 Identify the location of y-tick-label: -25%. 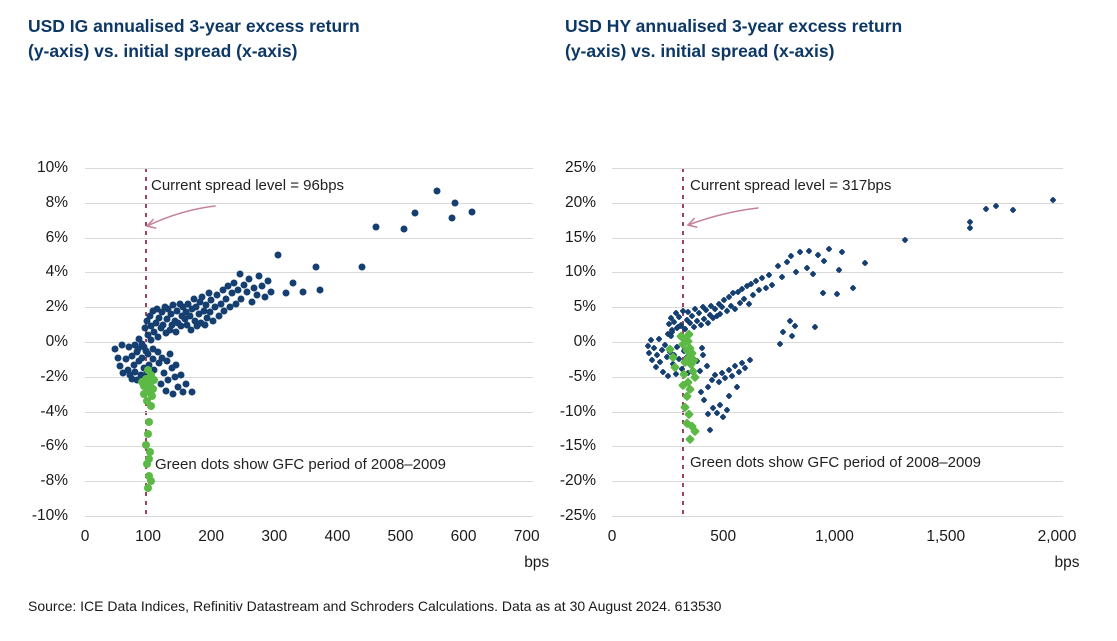
(577, 515).